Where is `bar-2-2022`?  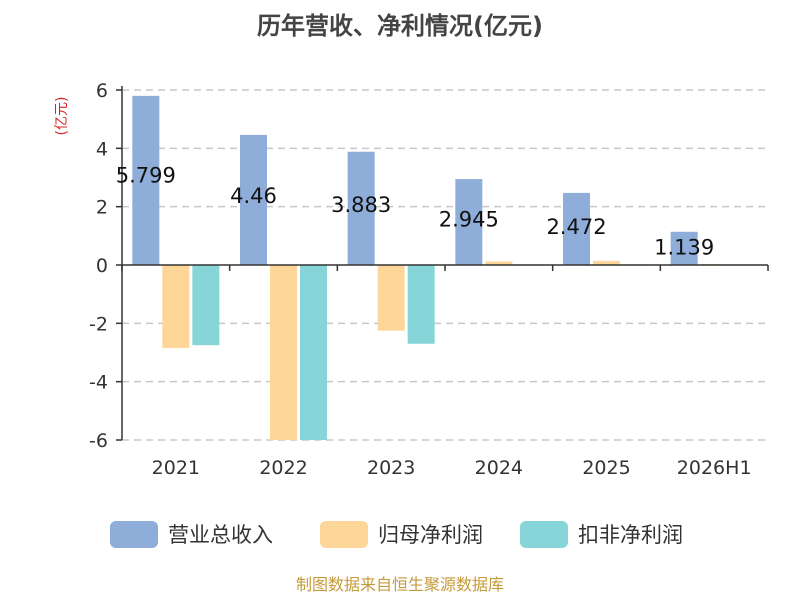
bar-2-2022 is located at coordinates (313, 352).